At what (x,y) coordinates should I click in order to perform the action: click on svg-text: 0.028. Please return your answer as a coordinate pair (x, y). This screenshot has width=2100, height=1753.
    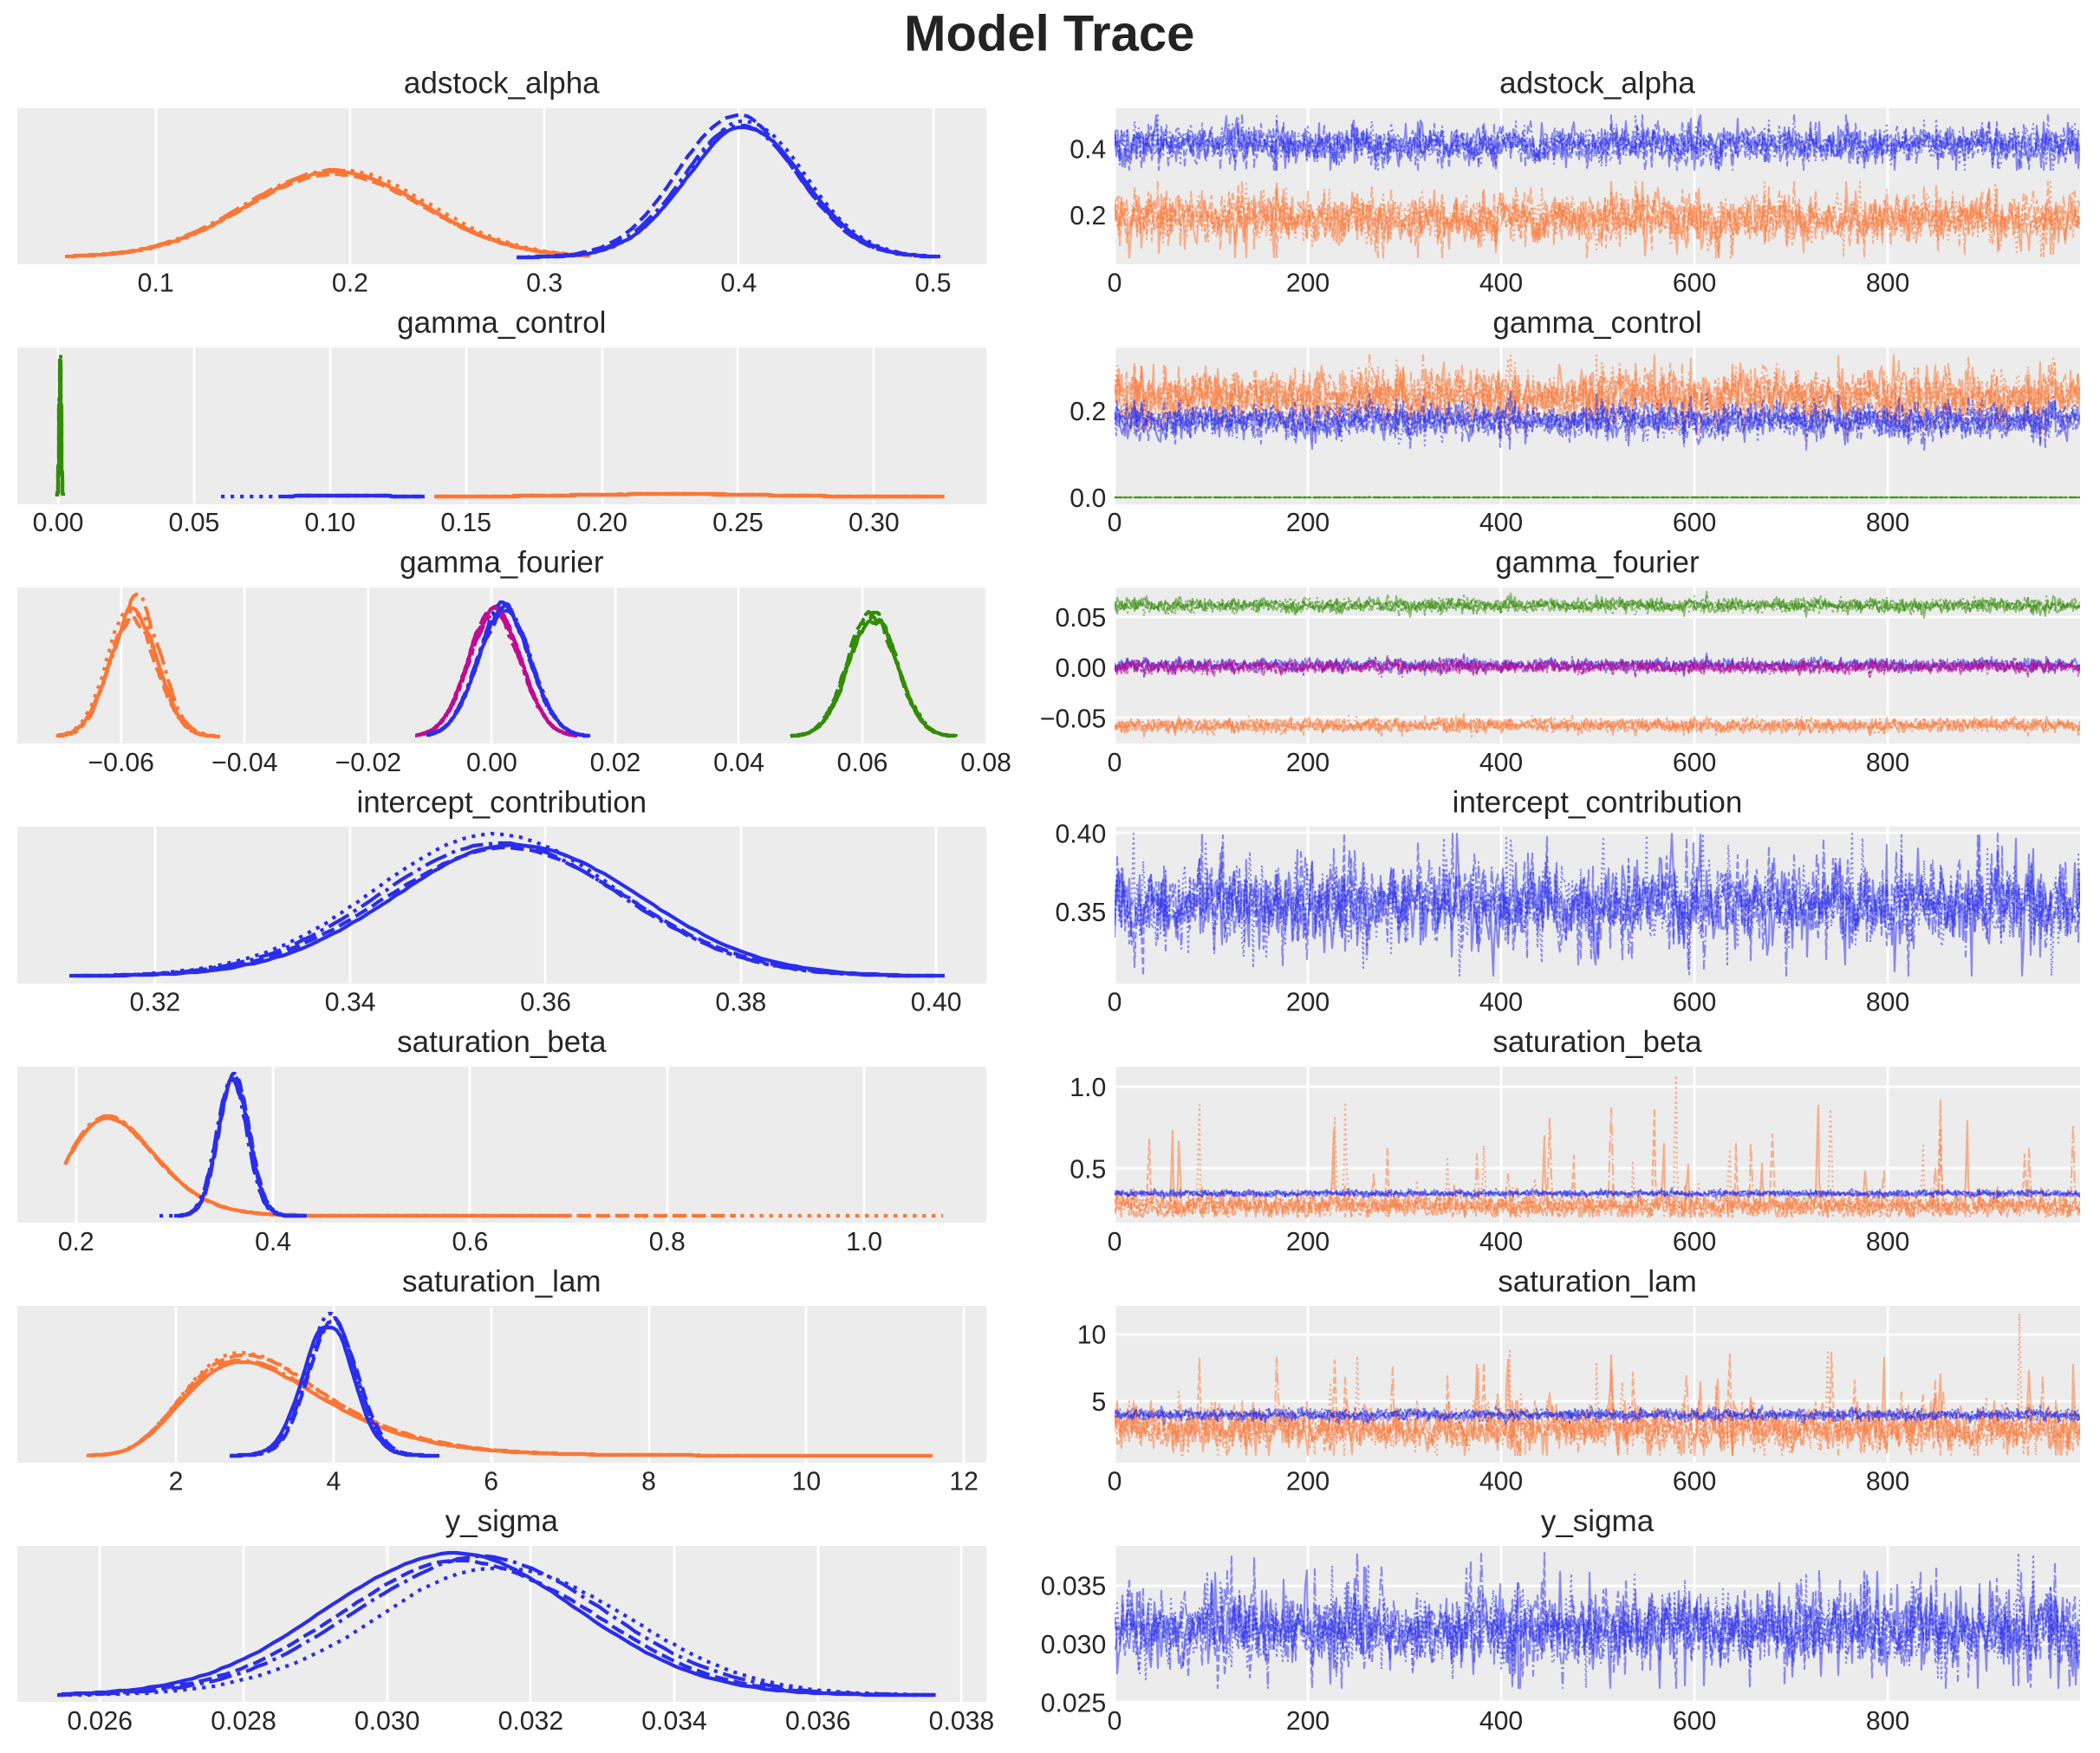
    Looking at the image, I should click on (243, 1722).